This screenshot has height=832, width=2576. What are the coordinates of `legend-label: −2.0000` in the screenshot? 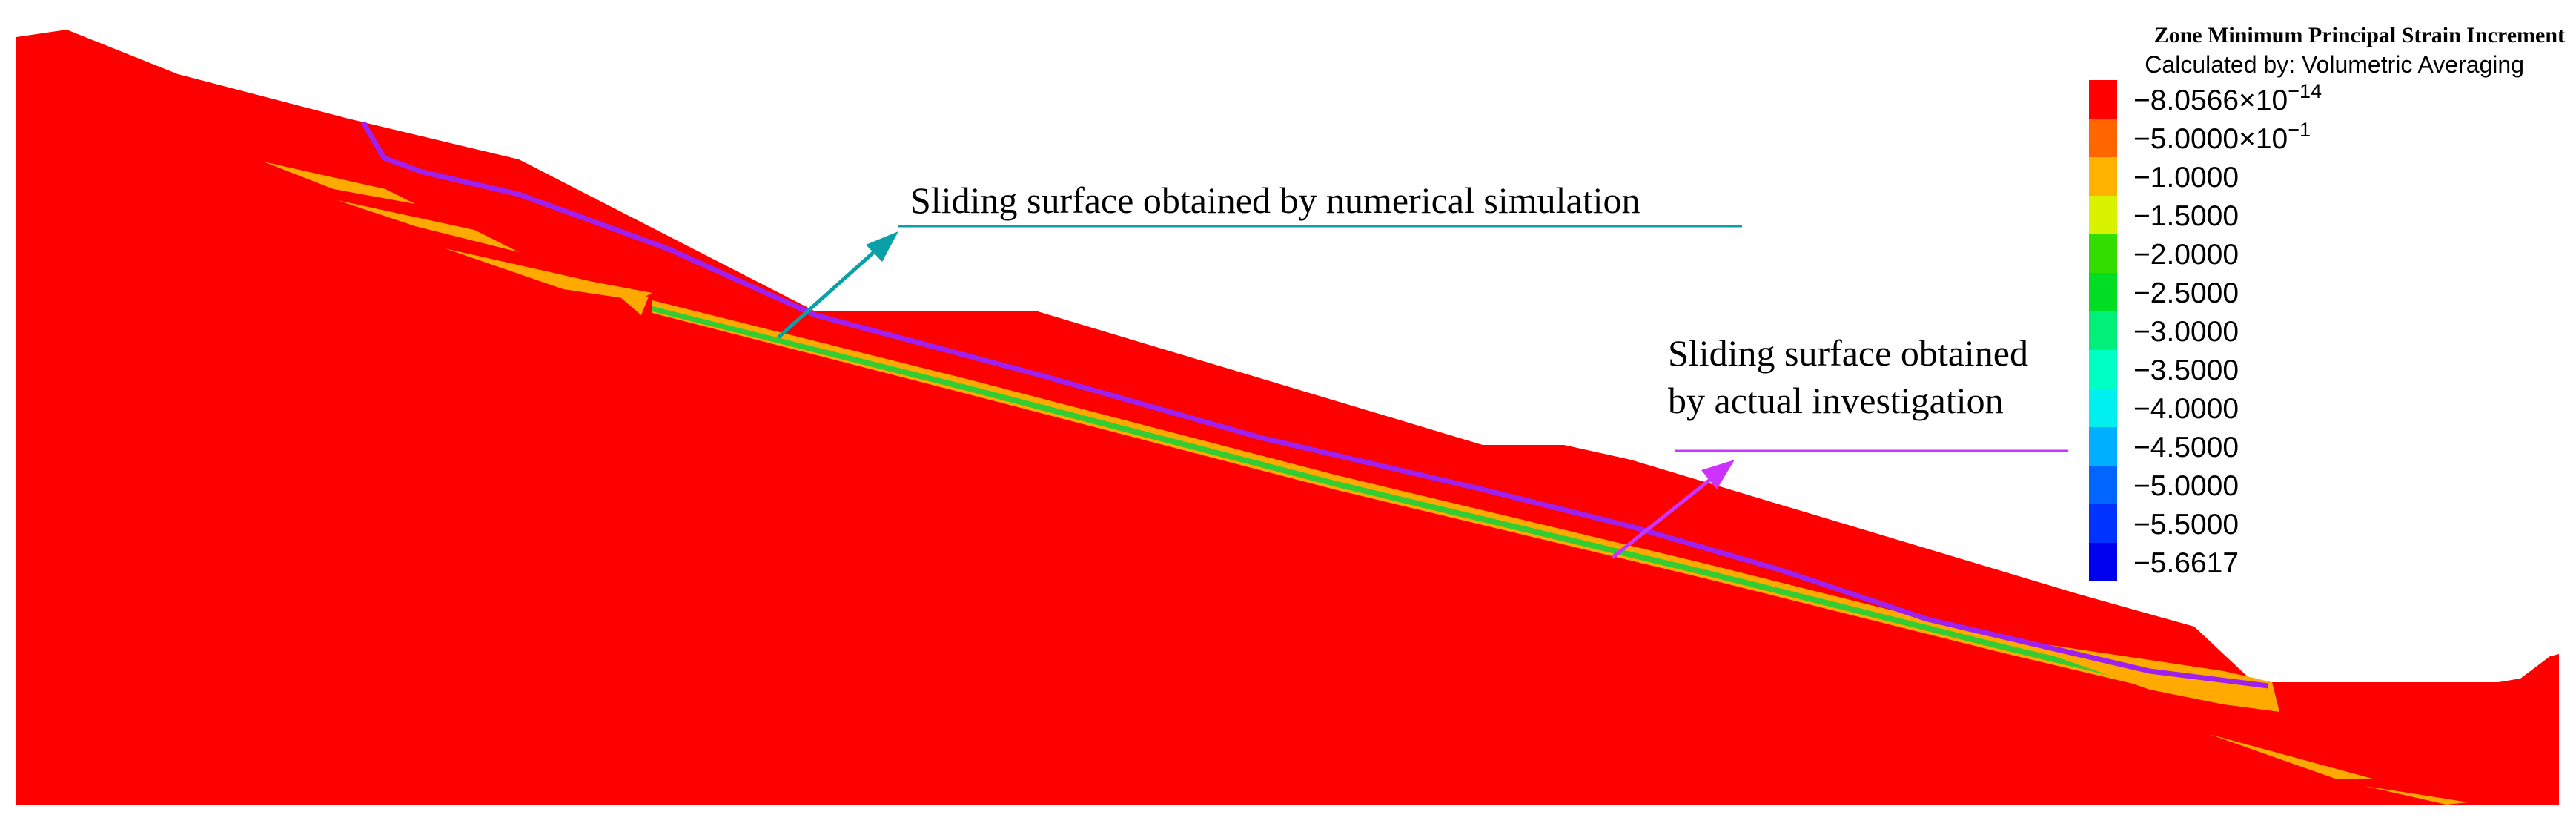 It's located at (2186, 255).